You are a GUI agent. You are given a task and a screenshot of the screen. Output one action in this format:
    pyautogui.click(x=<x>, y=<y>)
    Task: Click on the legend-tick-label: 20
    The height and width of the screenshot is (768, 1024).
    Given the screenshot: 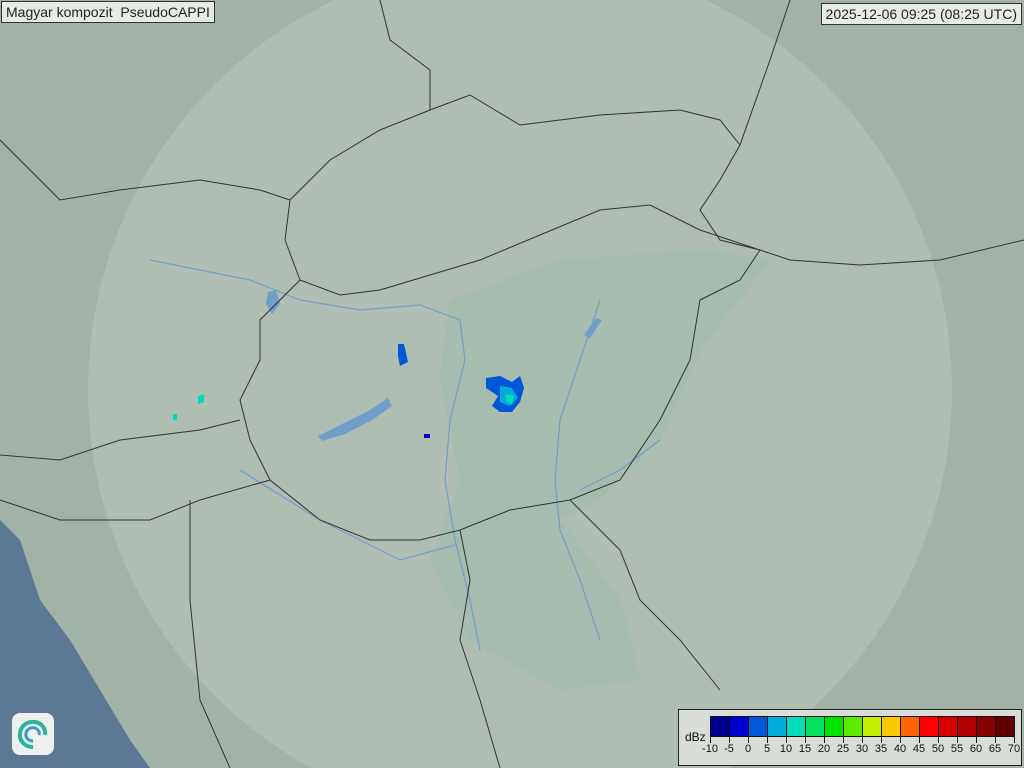 What is the action you would take?
    pyautogui.click(x=824, y=749)
    